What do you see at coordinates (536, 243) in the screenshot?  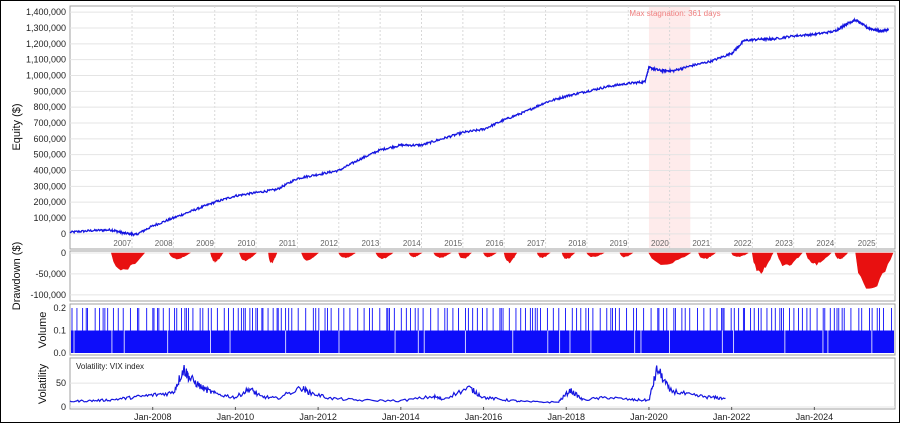 I see `year-label: 2017` at bounding box center [536, 243].